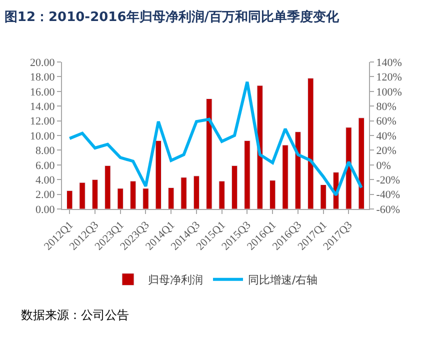 The height and width of the screenshot is (347, 441). Describe the element at coordinates (46, 180) in the screenshot. I see `y-tick-label: 4.00` at that location.